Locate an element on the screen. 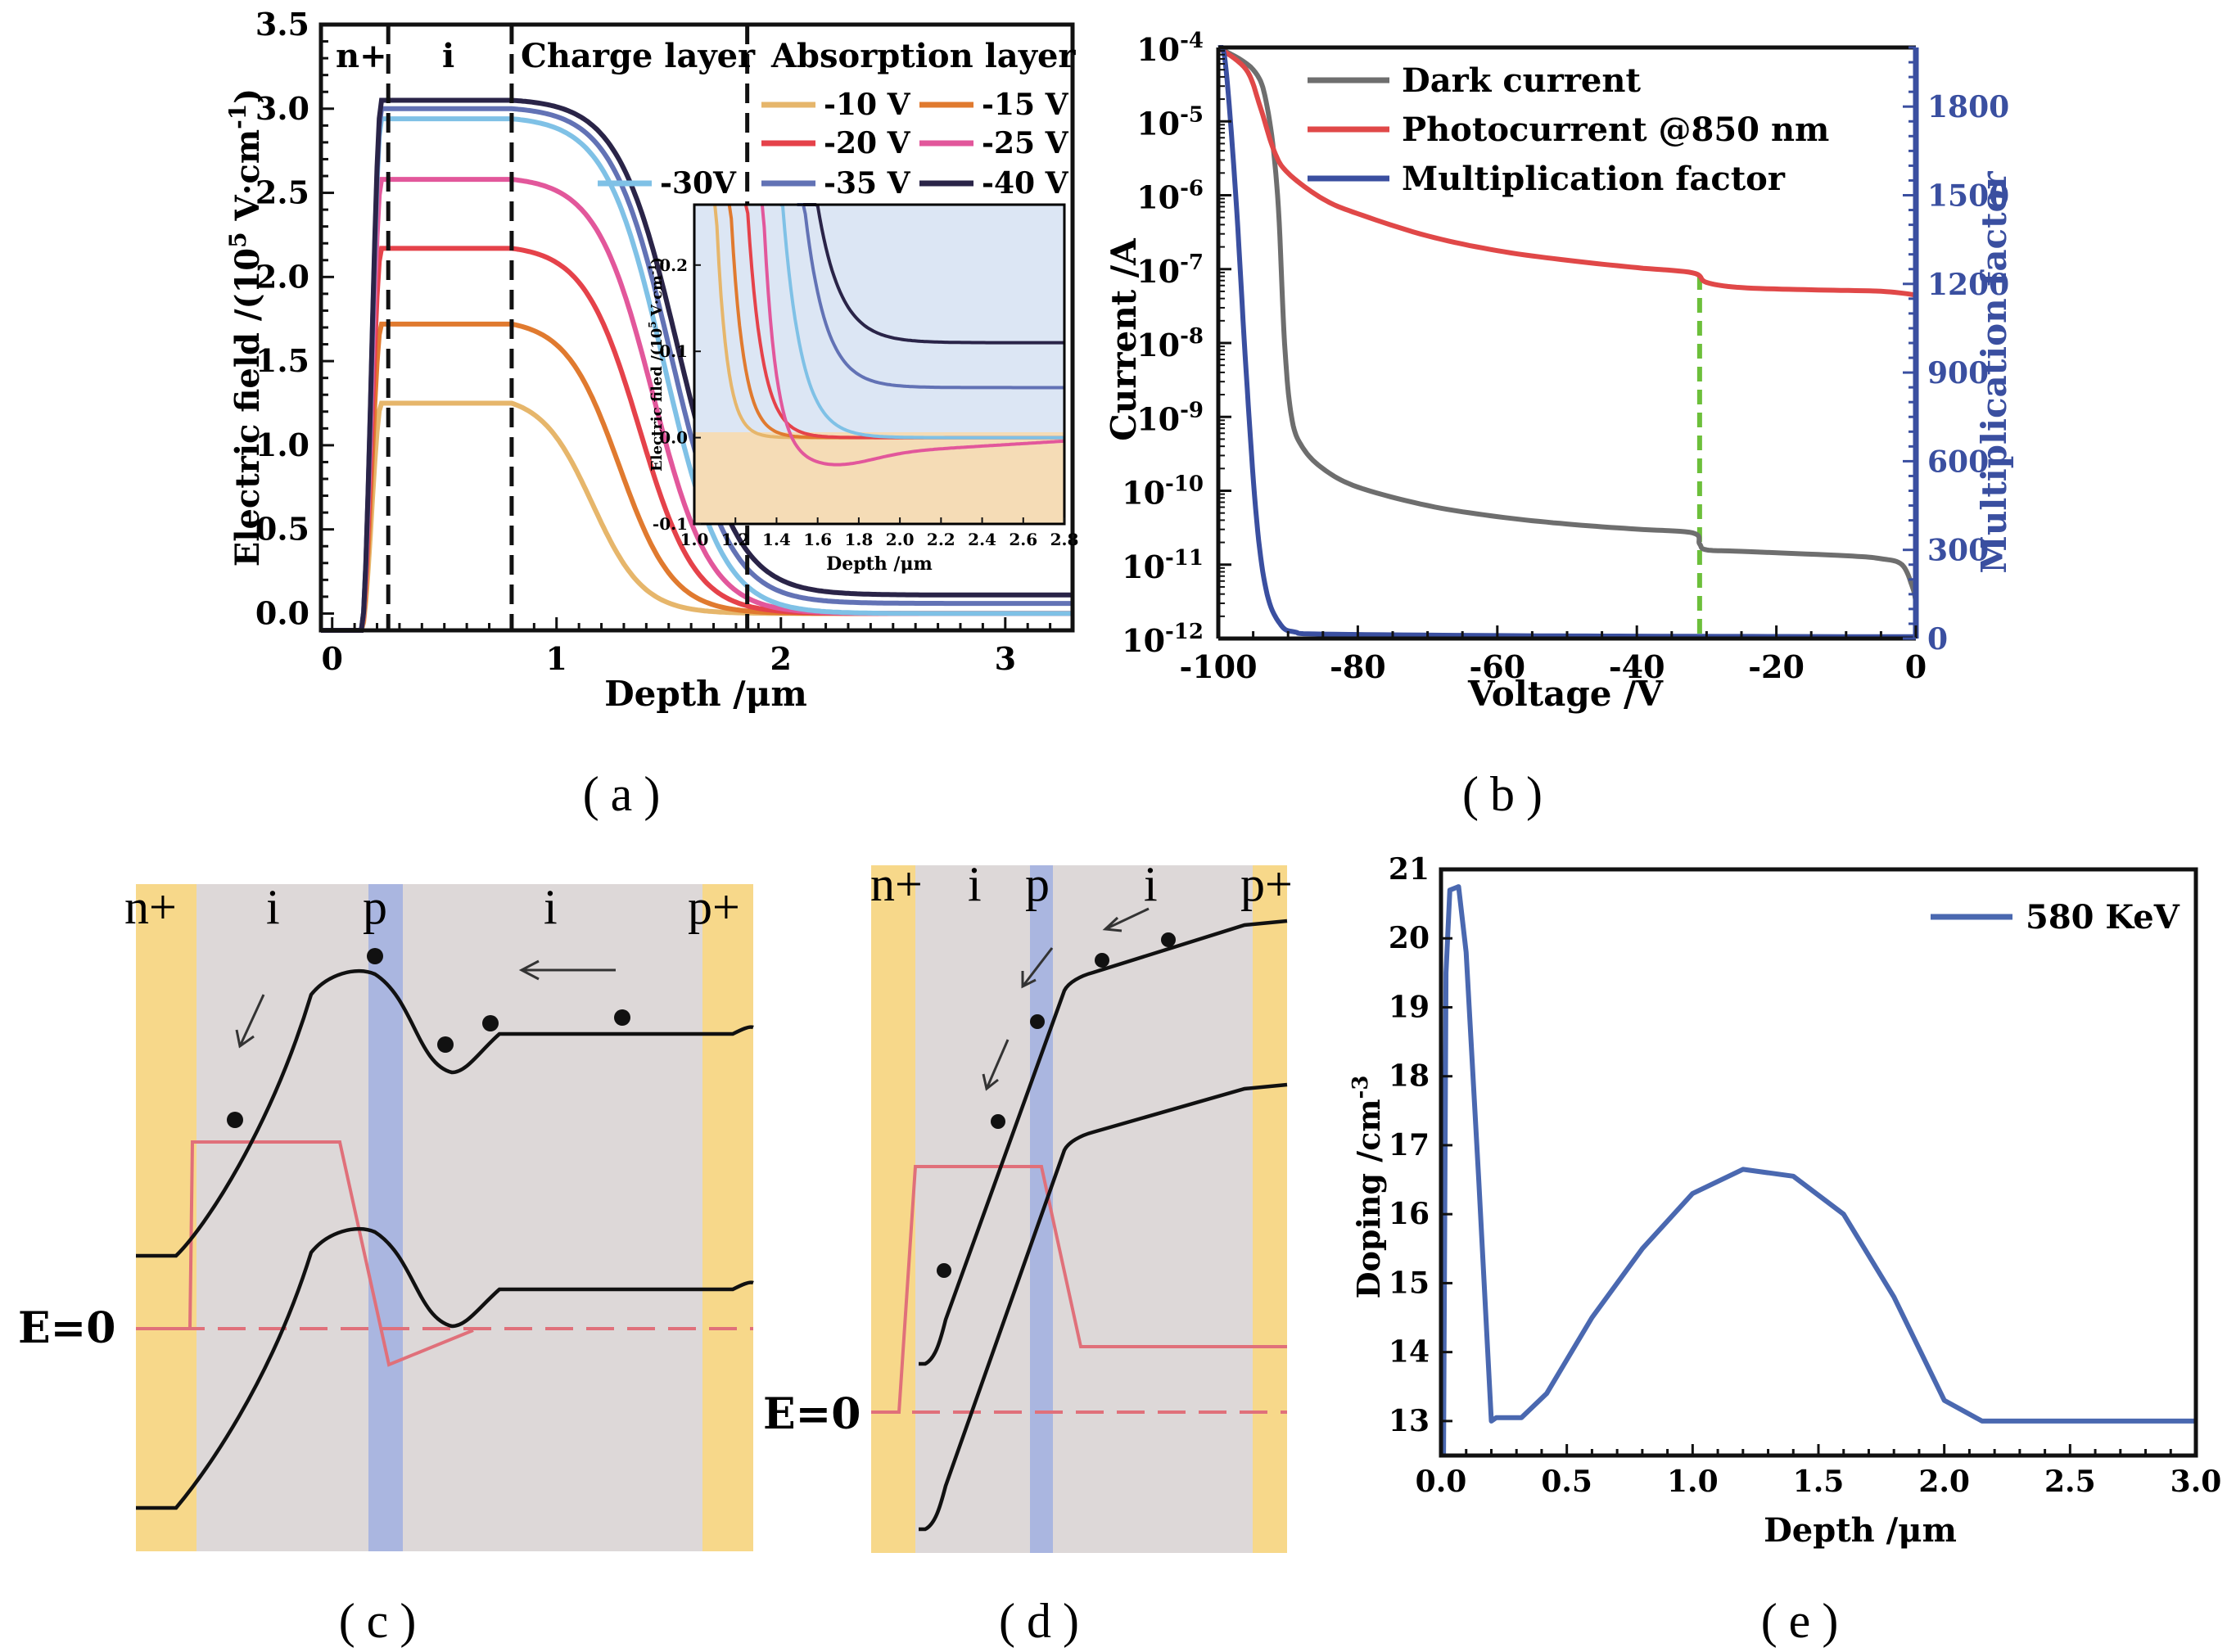 This screenshot has width=2236, height=1652. inset-x-label: Depth /μm is located at coordinates (879, 564).